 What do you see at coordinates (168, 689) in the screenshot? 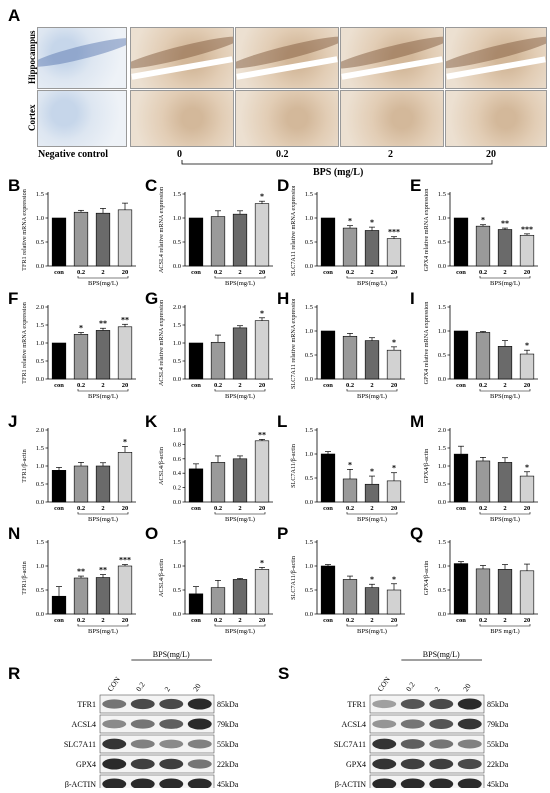
I see `lane-label: 2` at bounding box center [168, 689].